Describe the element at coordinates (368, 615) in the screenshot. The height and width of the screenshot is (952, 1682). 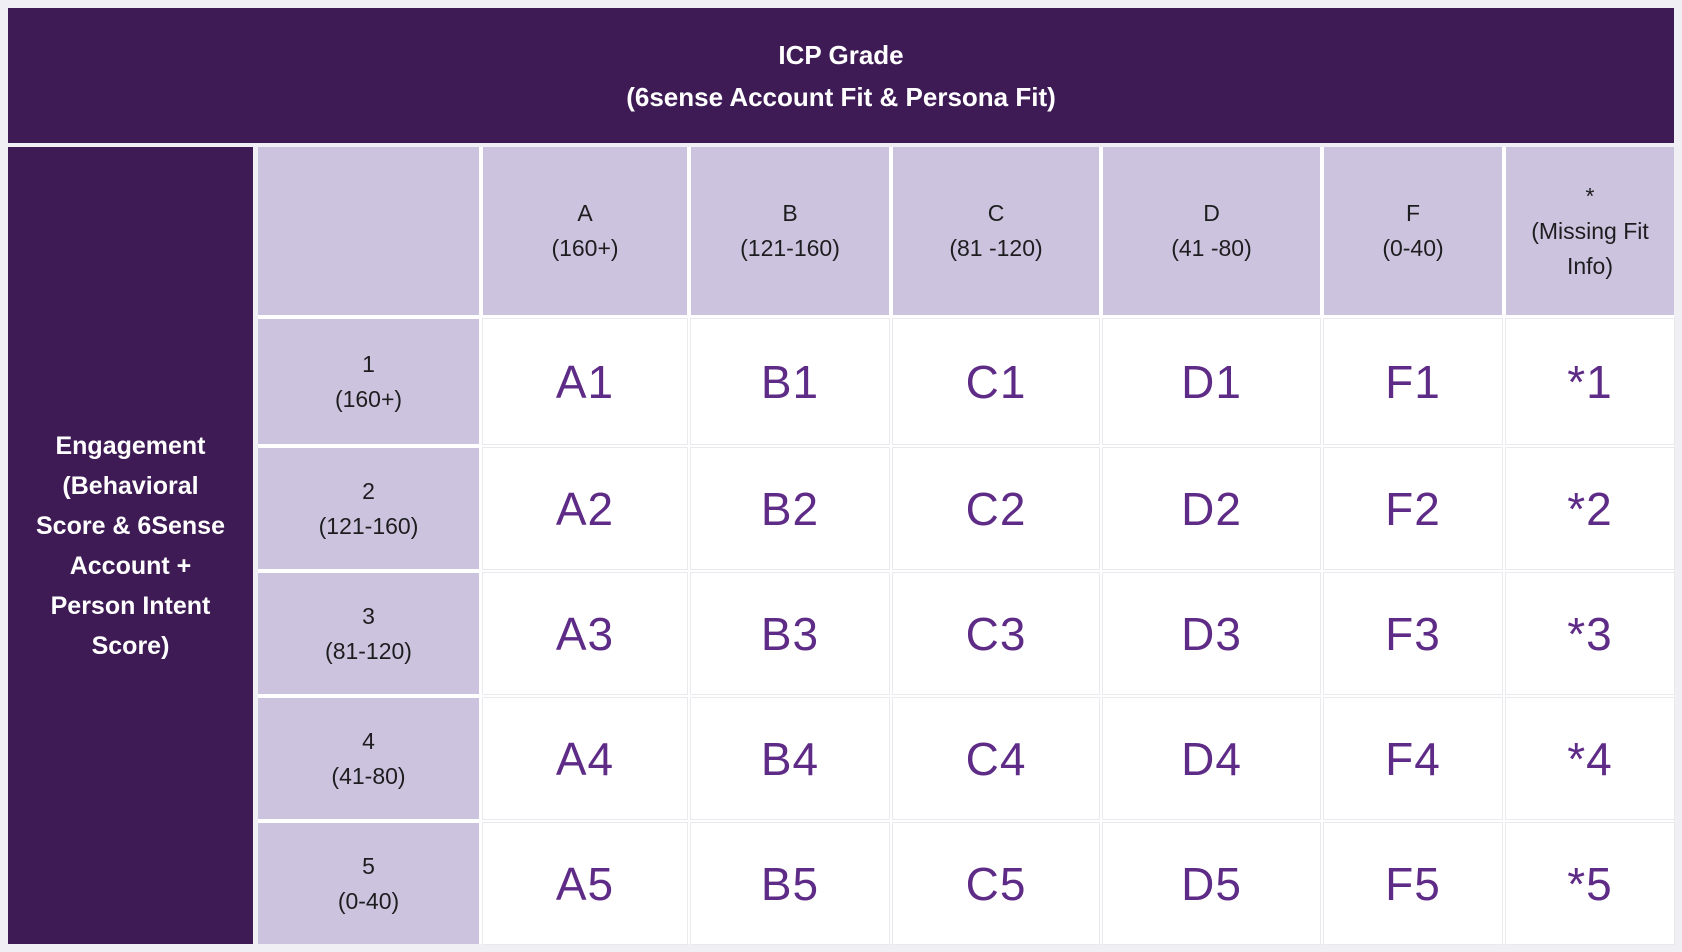
I see `row-level-label: 3` at that location.